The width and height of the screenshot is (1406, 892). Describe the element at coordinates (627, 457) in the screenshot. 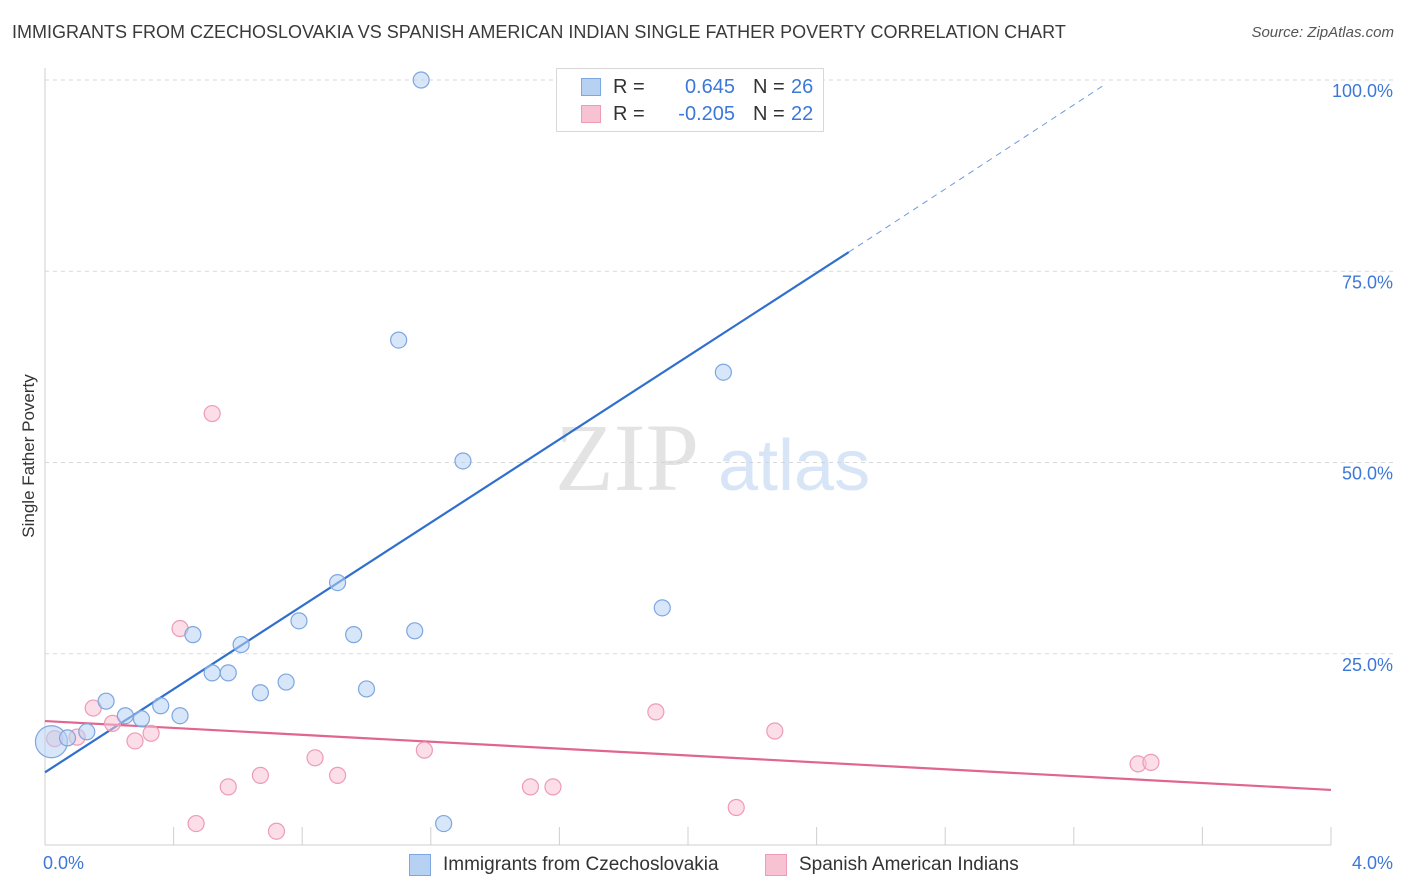

I see `watermark-zip: ZIP` at that location.